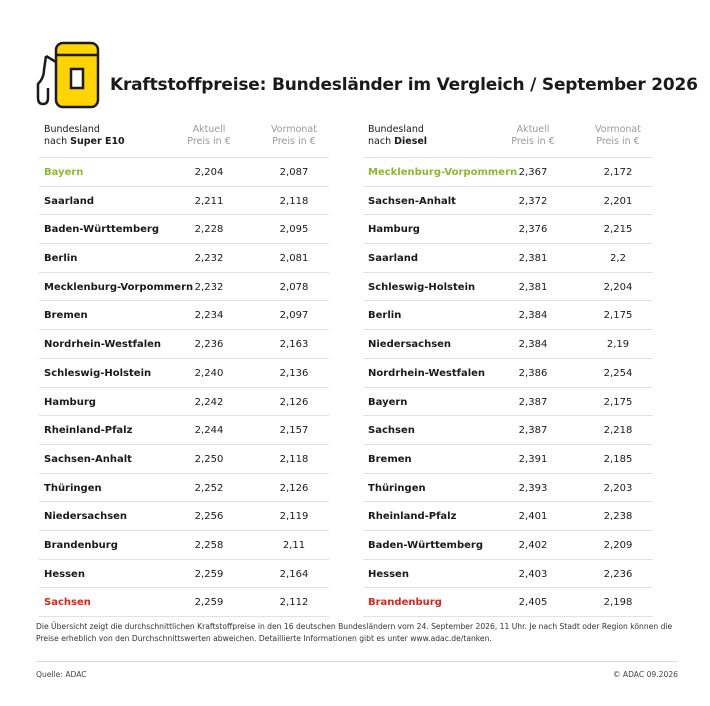 This screenshot has width=710, height=706. Describe the element at coordinates (209, 431) in the screenshot. I see `current-price: 2,244` at that location.